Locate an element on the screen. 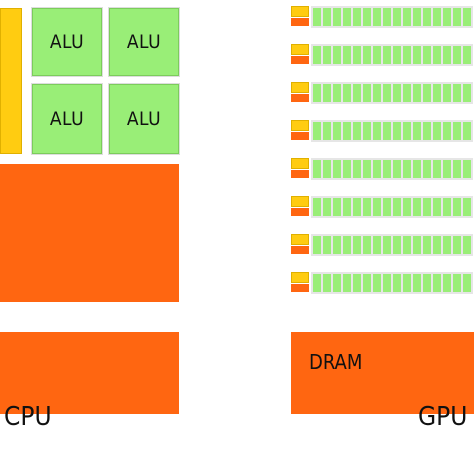 The width and height of the screenshot is (474, 474). cpu-control-block is located at coordinates (11, 81).